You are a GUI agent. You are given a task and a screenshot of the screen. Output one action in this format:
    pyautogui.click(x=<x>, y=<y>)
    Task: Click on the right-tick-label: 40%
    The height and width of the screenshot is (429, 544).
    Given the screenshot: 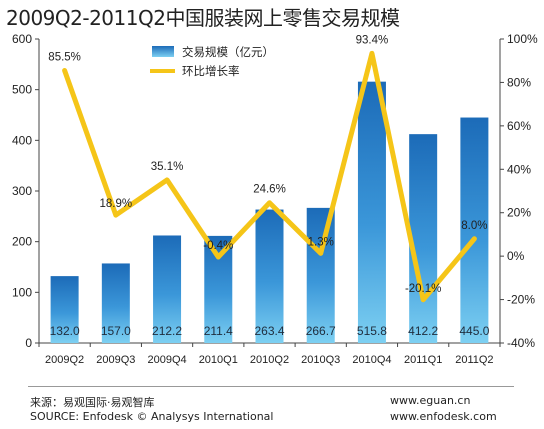 What is the action you would take?
    pyautogui.click(x=519, y=169)
    